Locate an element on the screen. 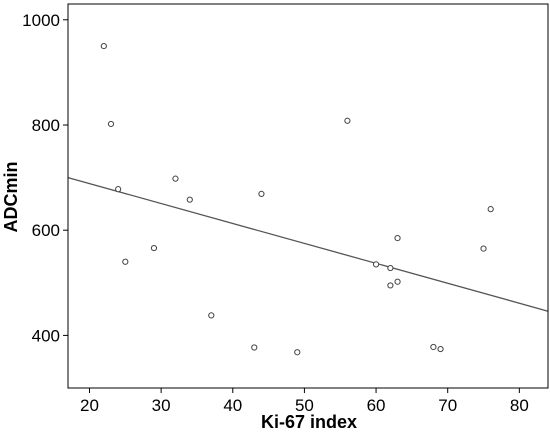 This screenshot has height=437, width=550. x-axis-title: Ki-67 index is located at coordinates (309, 422).